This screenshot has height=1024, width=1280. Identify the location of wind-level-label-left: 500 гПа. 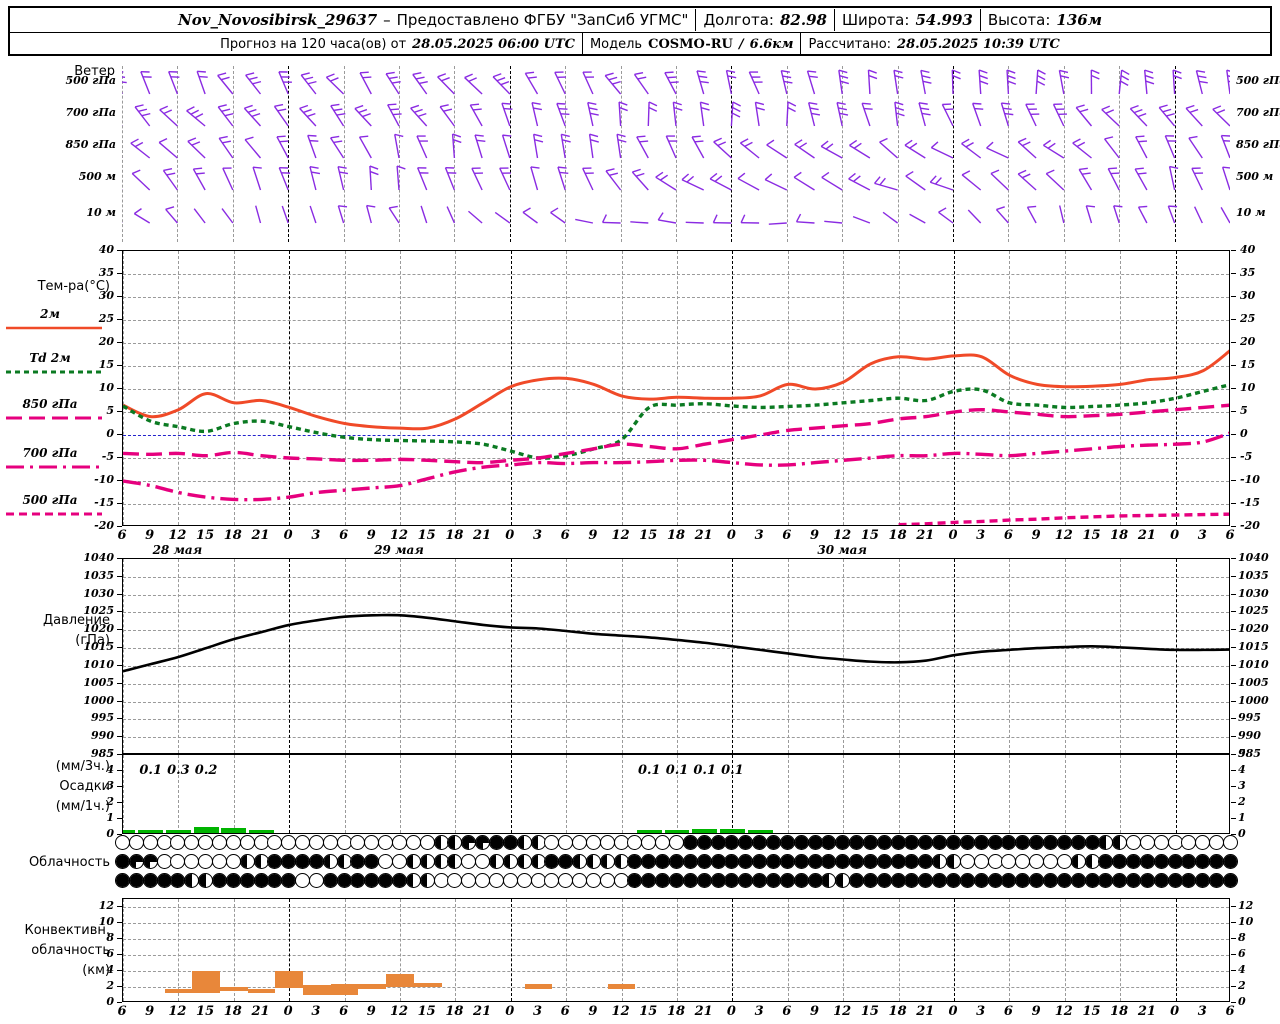
(91, 80).